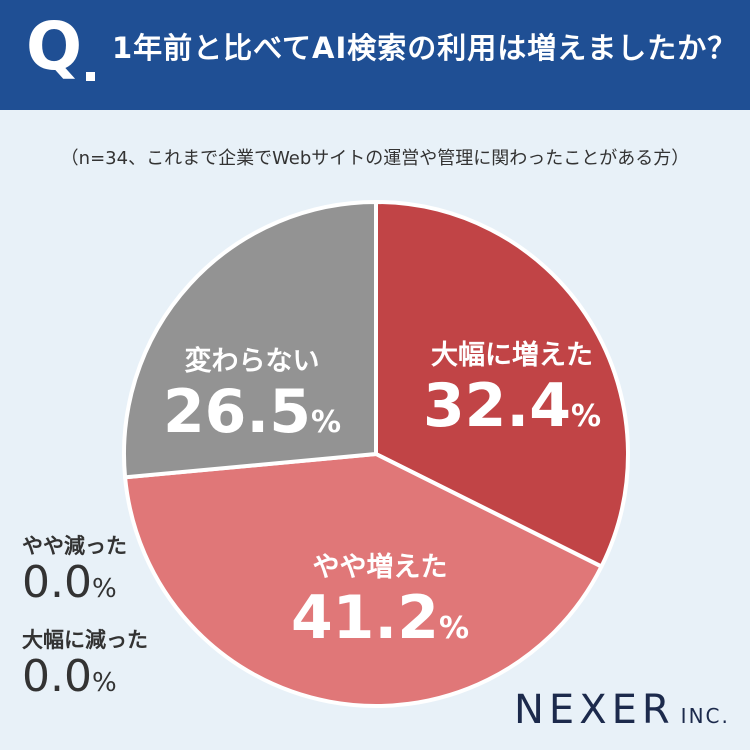 The width and height of the screenshot is (750, 750). Describe the element at coordinates (705, 716) in the screenshot. I see `logo-suffix: INC.` at that location.